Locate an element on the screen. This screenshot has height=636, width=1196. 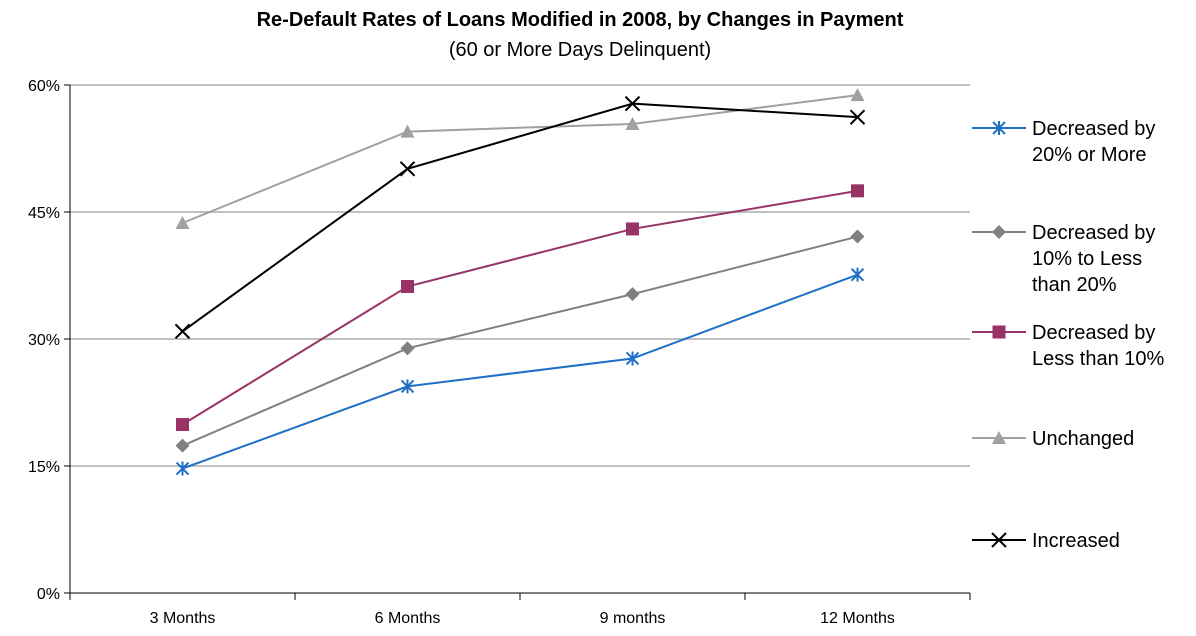
legend-label: 20% or More is located at coordinates (1089, 155).